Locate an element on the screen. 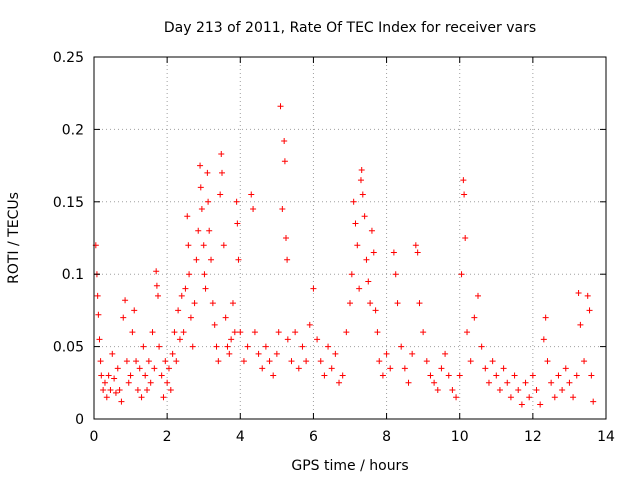  y-tick-label: 0.1 is located at coordinates (73, 275).